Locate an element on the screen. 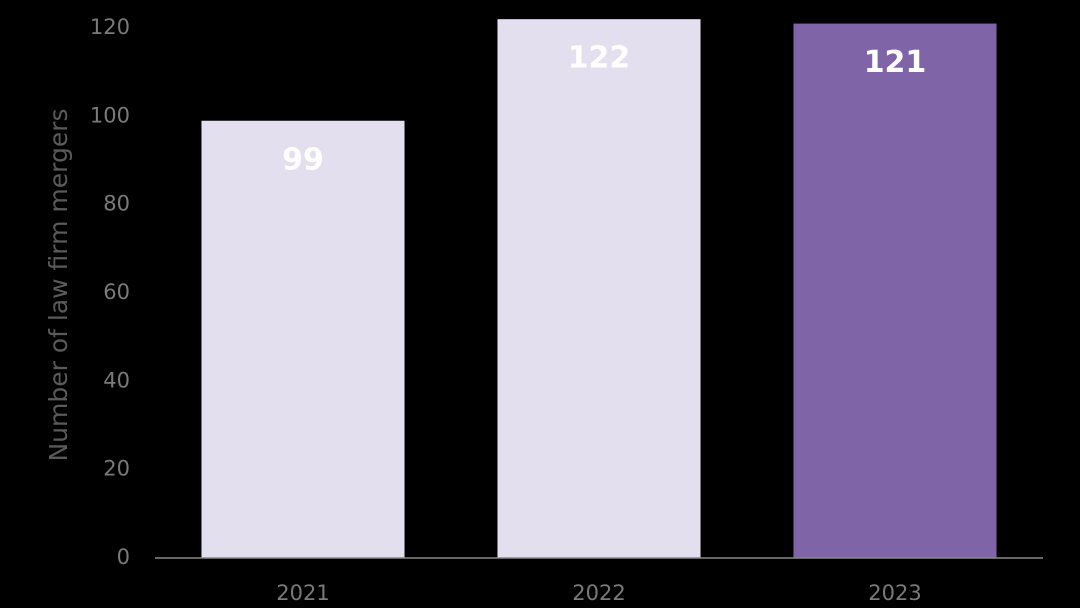  x-tick-label: 2021 is located at coordinates (302, 593).